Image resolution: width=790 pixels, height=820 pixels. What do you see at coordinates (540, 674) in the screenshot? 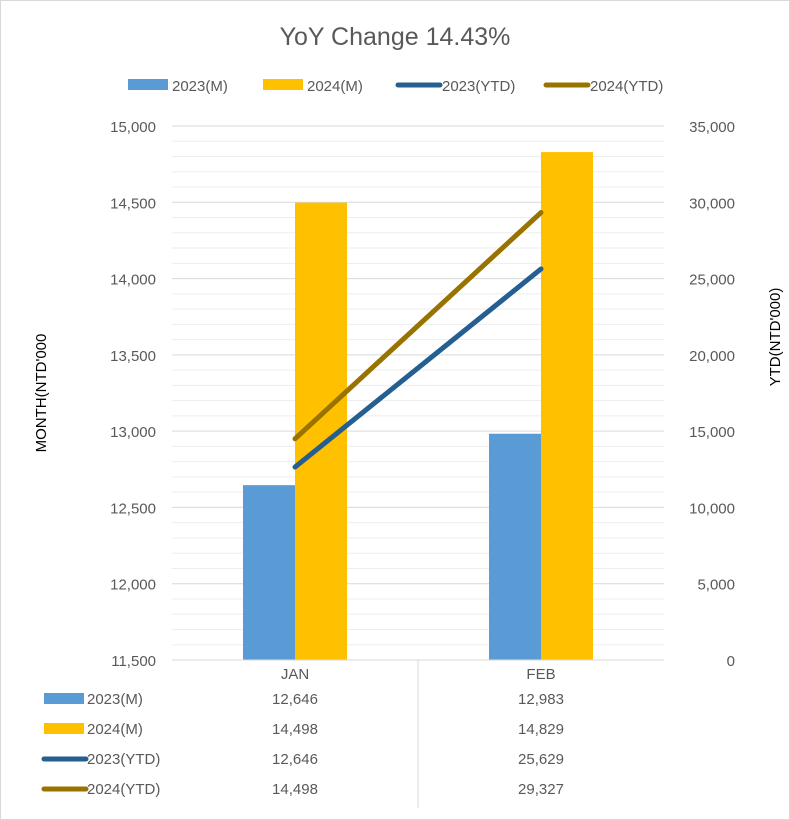
I see `x-tick-label-feb: FEB` at bounding box center [540, 674].